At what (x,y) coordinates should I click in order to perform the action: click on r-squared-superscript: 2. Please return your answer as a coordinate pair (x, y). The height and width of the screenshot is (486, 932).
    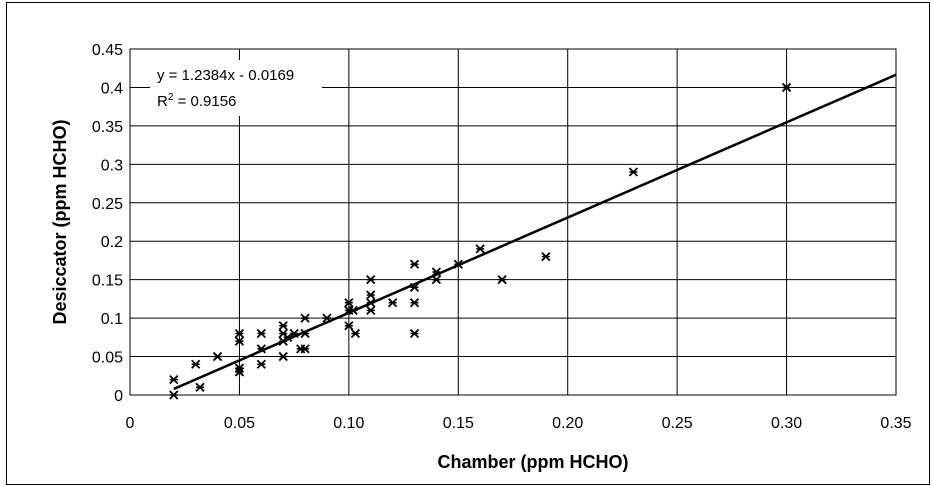
    Looking at the image, I should click on (171, 97).